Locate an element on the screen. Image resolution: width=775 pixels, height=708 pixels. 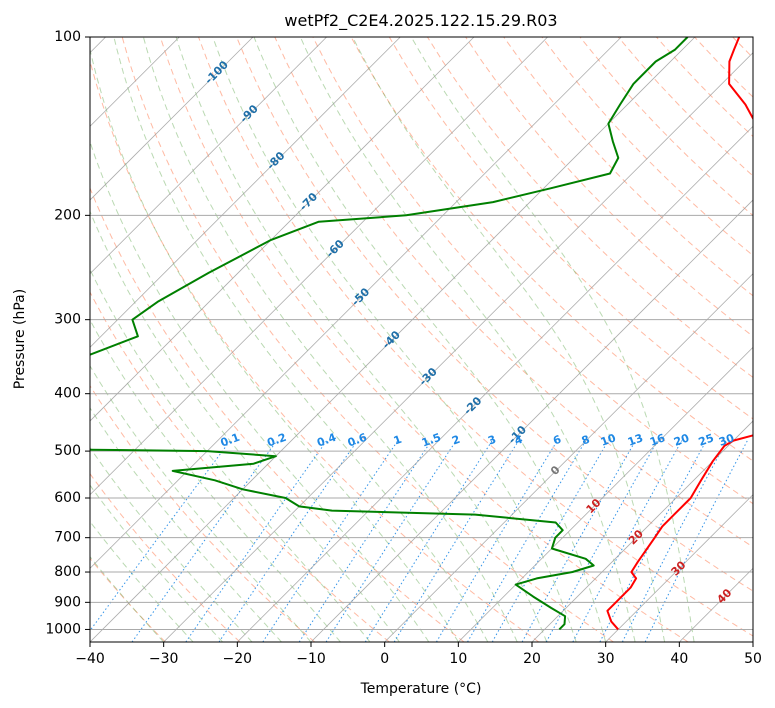
y-tick-label: 400 is located at coordinates (67, 394).